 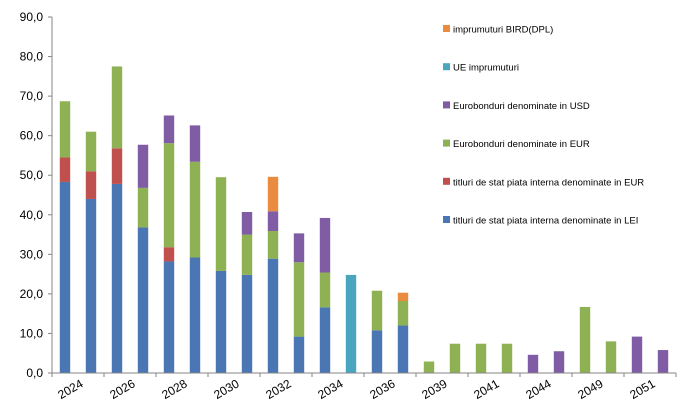 What do you see at coordinates (434, 389) in the screenshot?
I see `x-tick-label: 2039` at bounding box center [434, 389].